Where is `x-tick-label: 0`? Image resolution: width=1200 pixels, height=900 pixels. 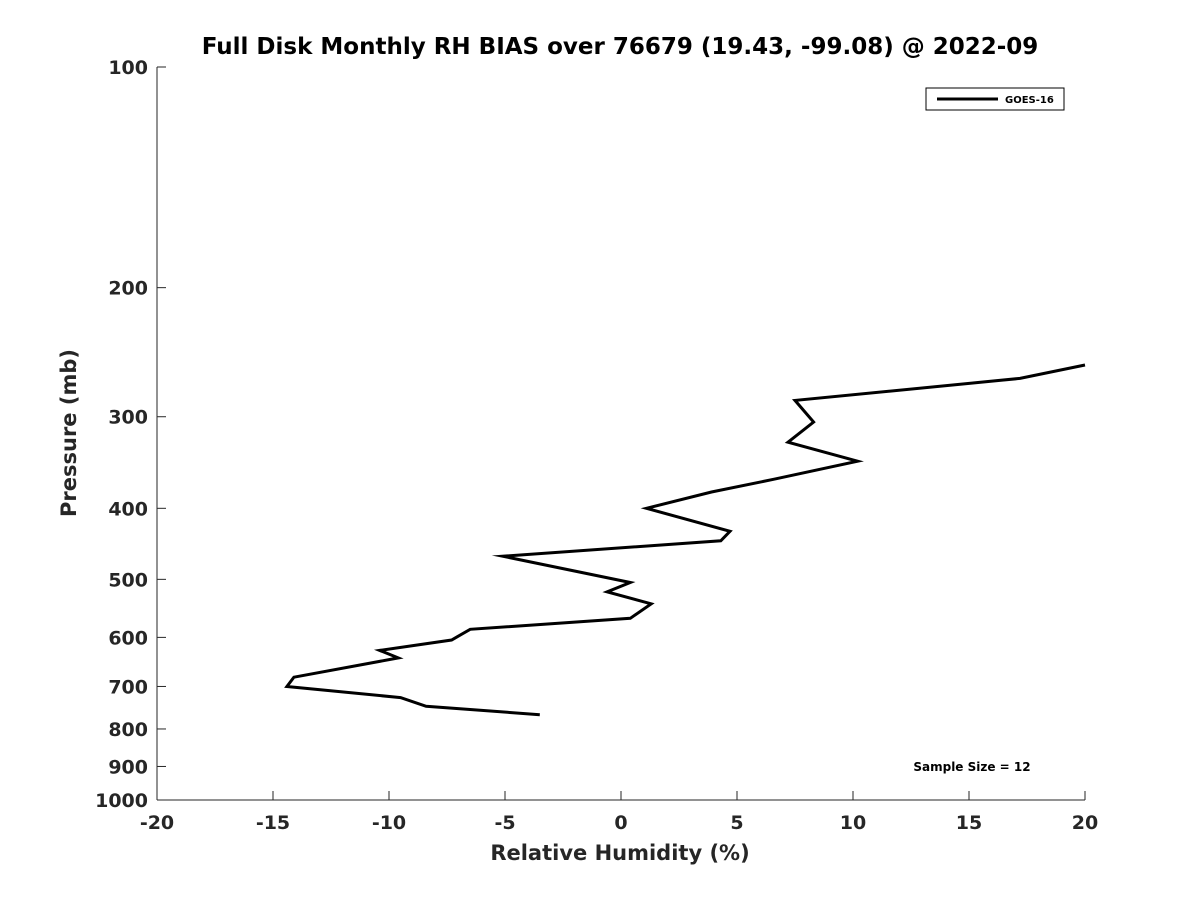
x-tick-label: 0 is located at coordinates (620, 823).